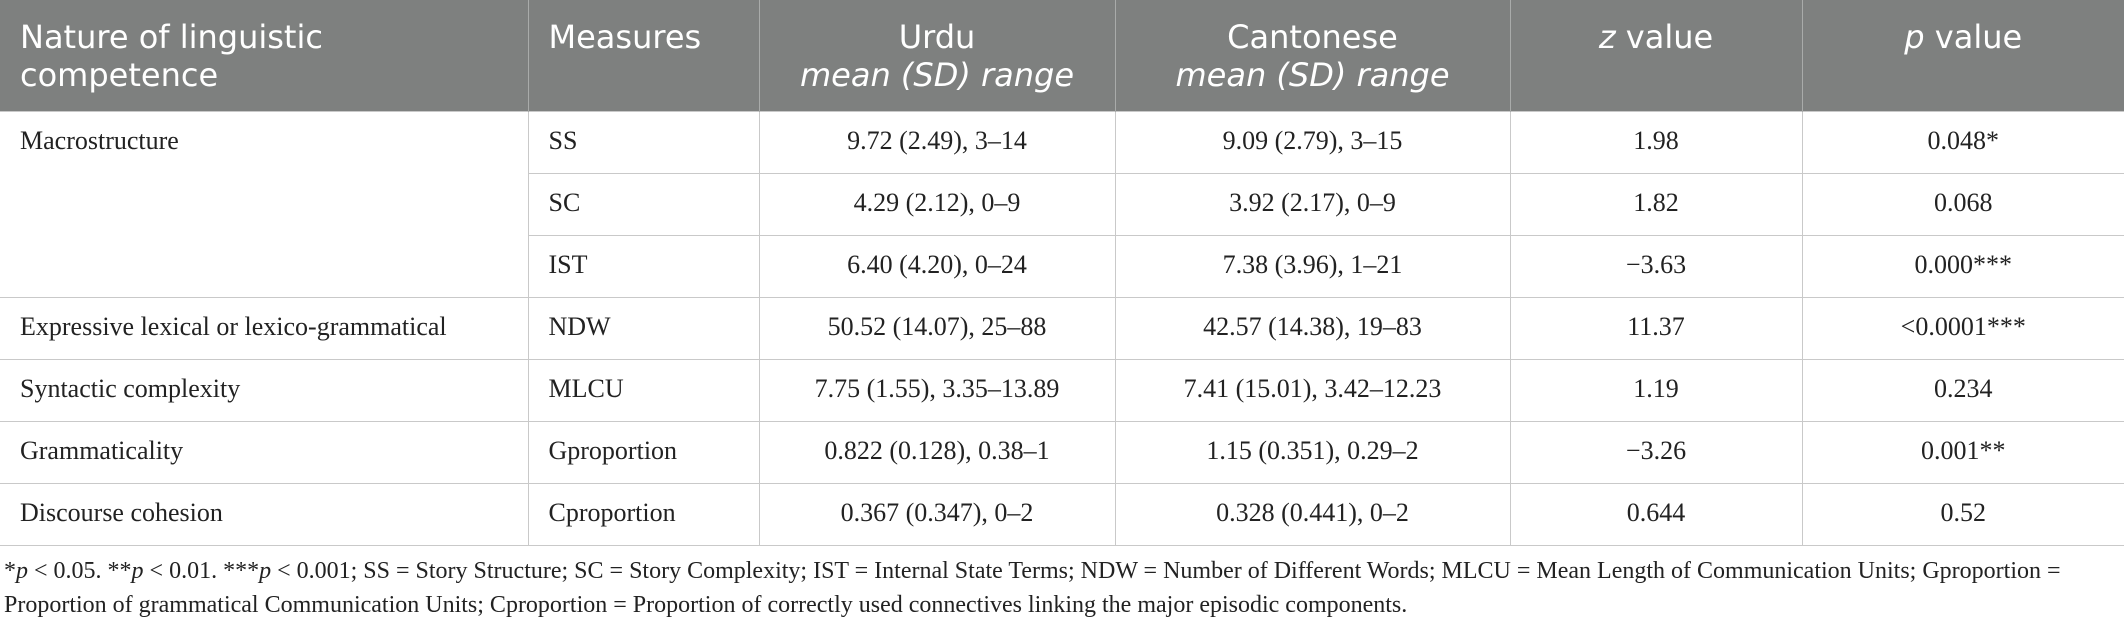 This screenshot has width=2124, height=637. What do you see at coordinates (1656, 142) in the screenshot?
I see `value-cell: 1.98` at bounding box center [1656, 142].